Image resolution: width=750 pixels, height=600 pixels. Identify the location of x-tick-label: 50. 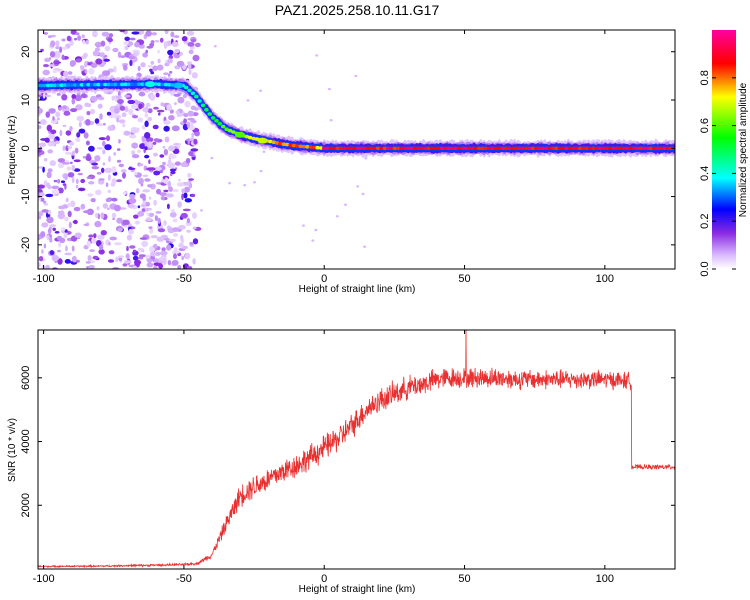
(464, 279).